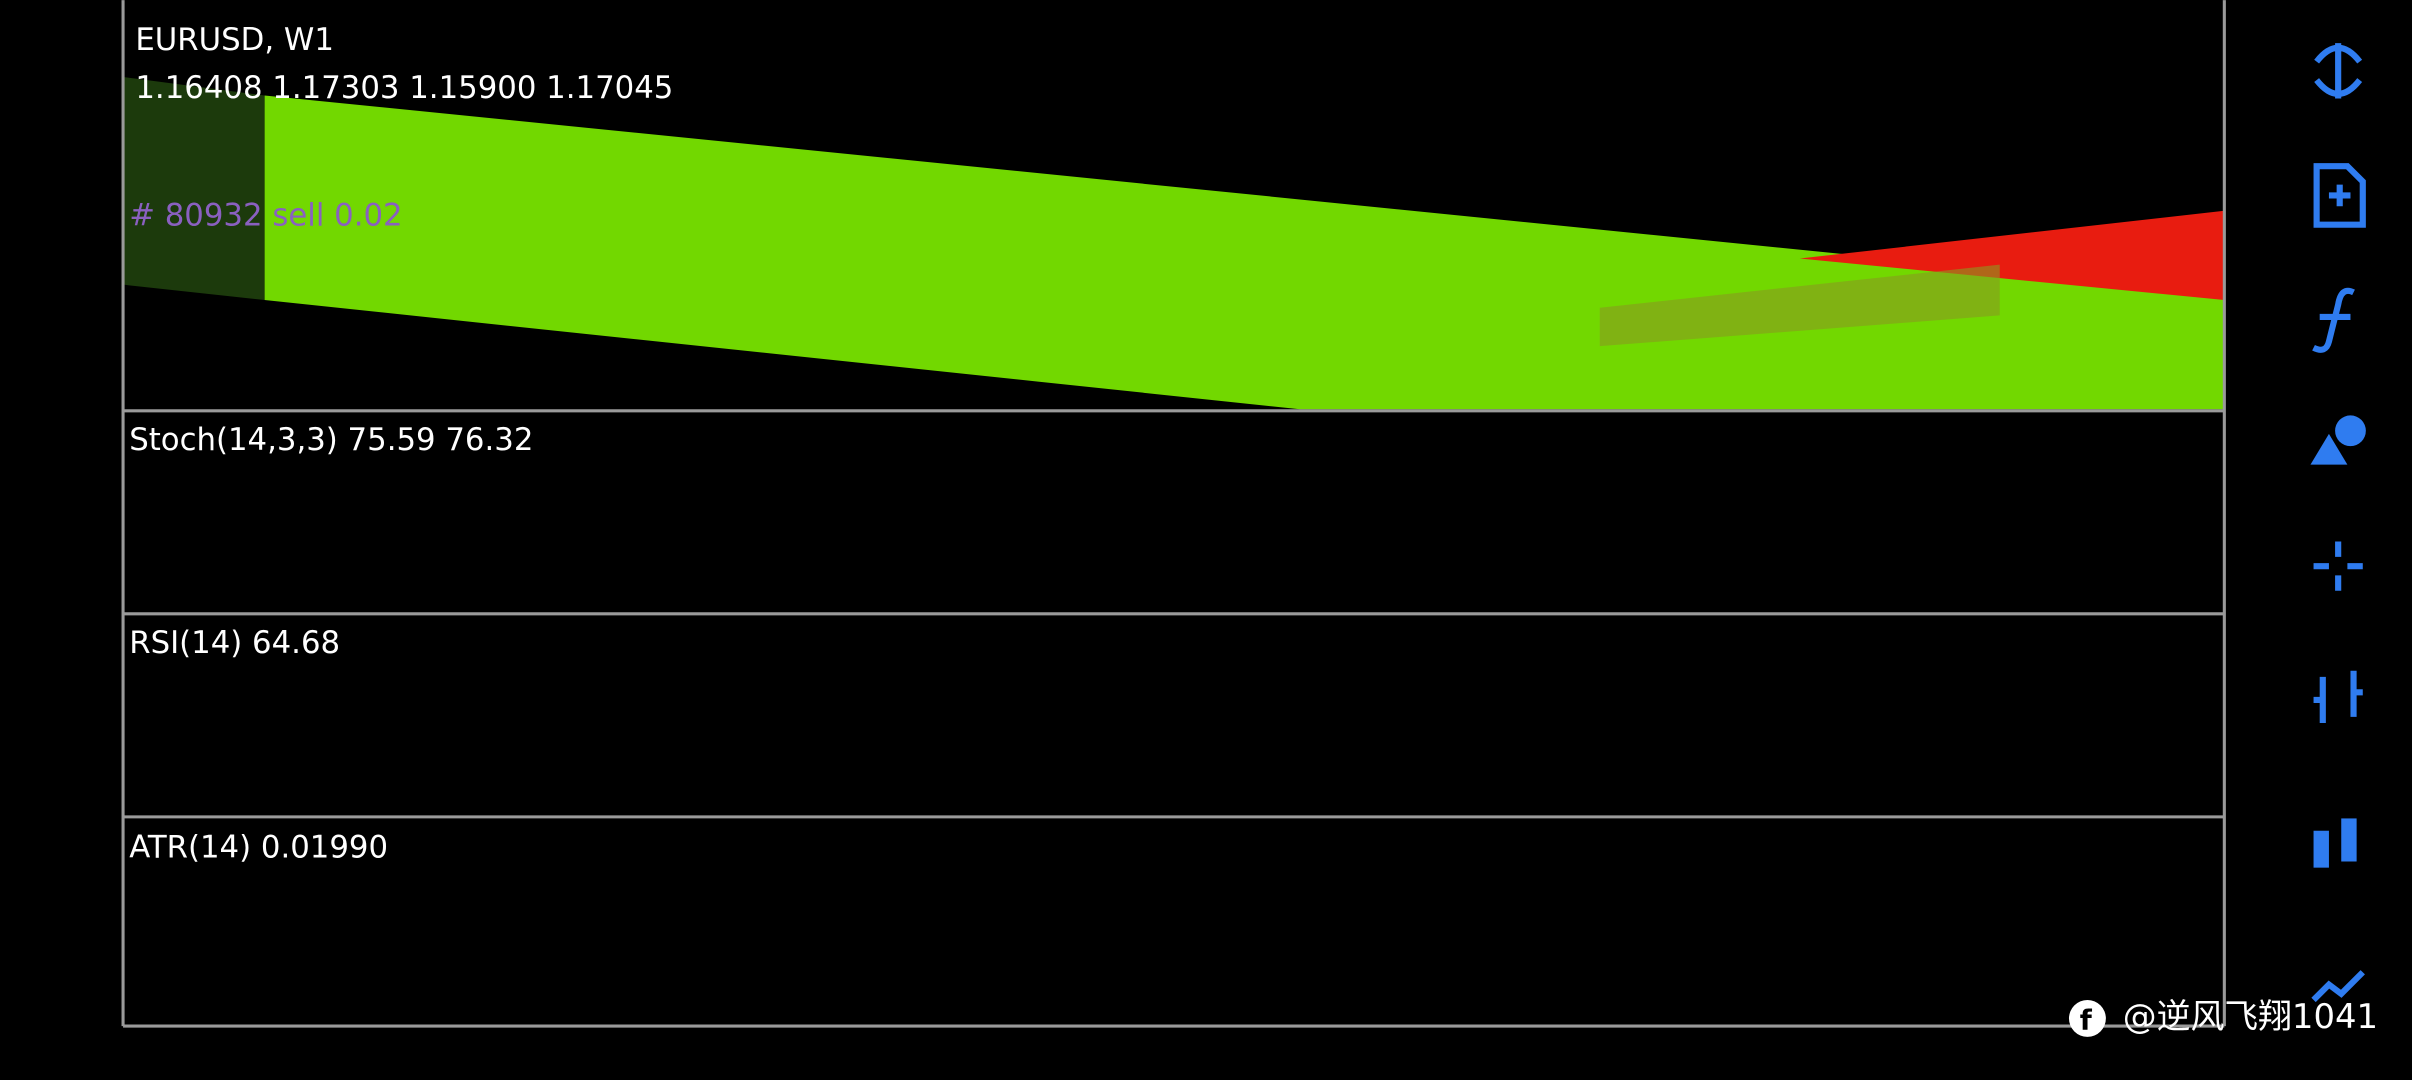  What do you see at coordinates (2012, 255) in the screenshot?
I see `red-channel` at bounding box center [2012, 255].